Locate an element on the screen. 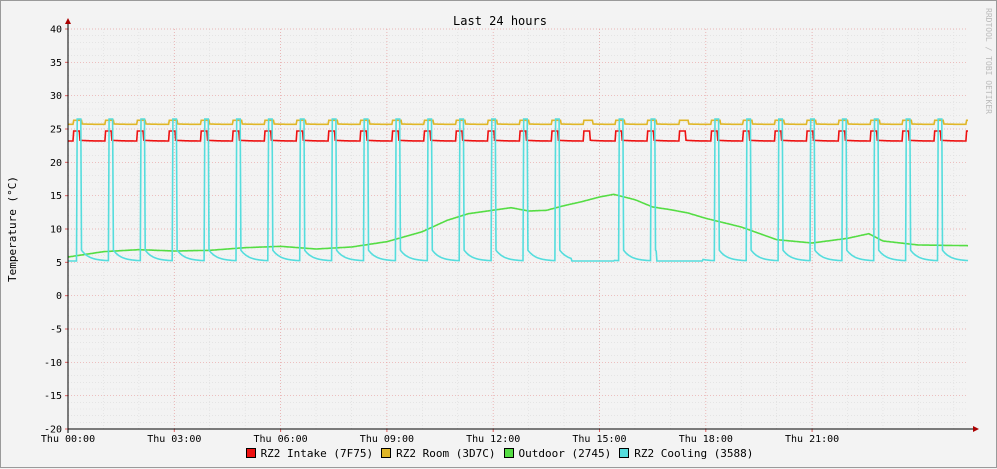  y-tick-label: 25 is located at coordinates (56, 130).